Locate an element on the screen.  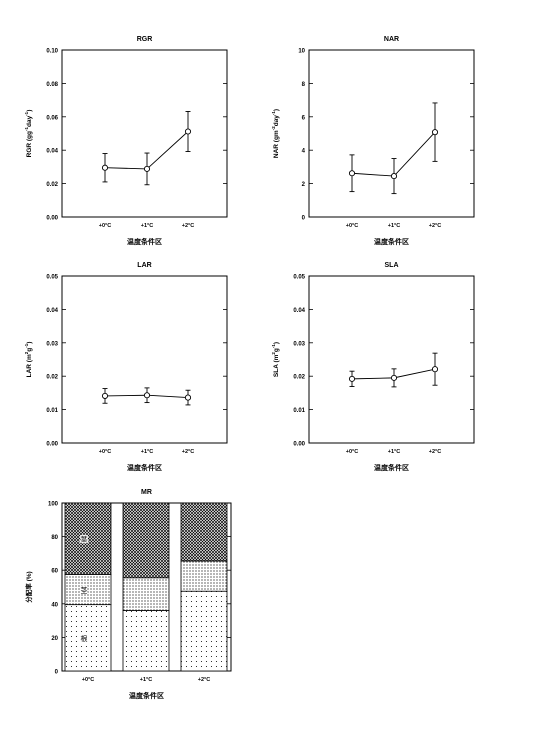
y-axis-label: NAR (gm-2day-1) is located at coordinates (275, 133).